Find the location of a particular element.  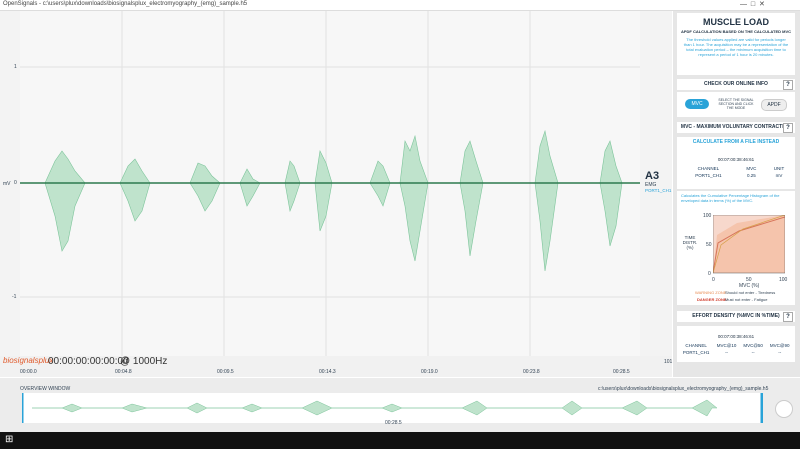

y-unit: mV is located at coordinates (7, 184).